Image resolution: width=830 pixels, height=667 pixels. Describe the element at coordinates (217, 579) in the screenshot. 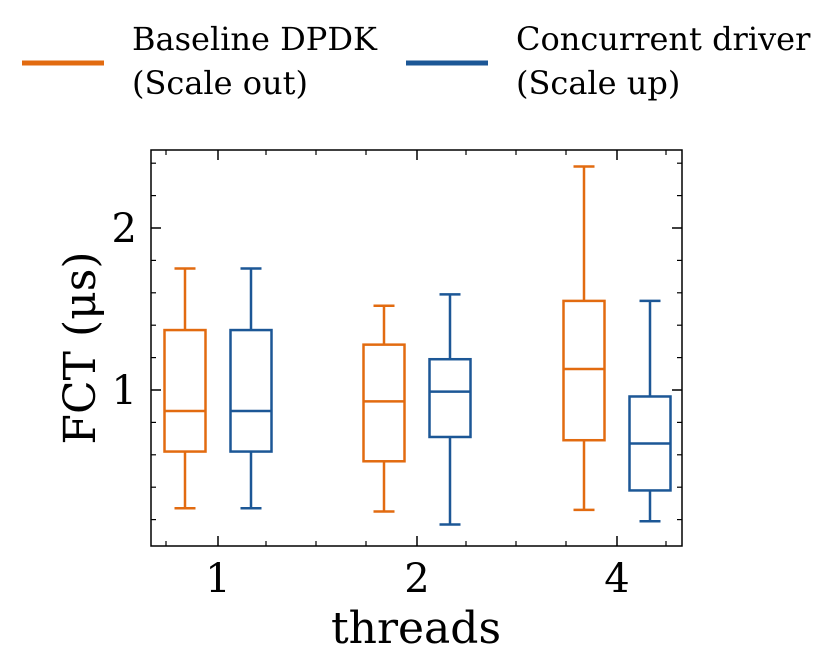

I see `x-tick-label: 1` at that location.